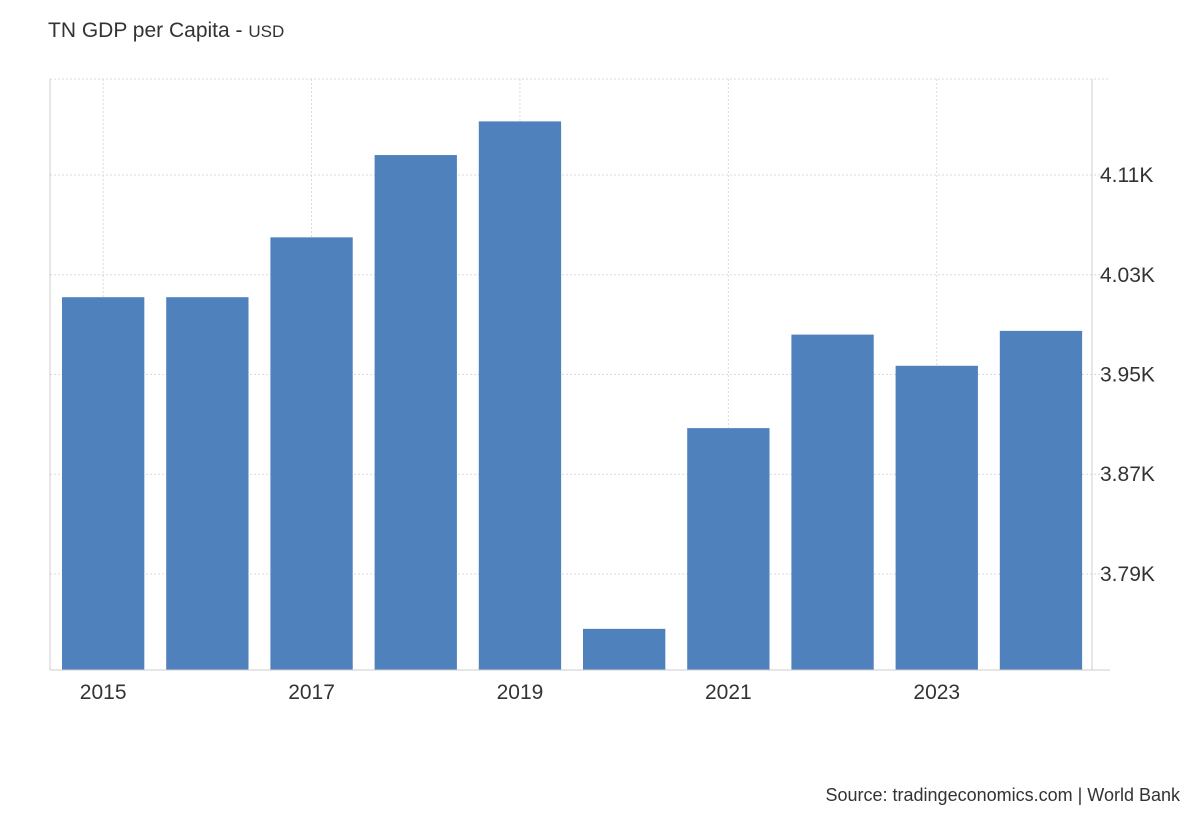  Describe the element at coordinates (103, 483) in the screenshot. I see `bar-2015` at that location.